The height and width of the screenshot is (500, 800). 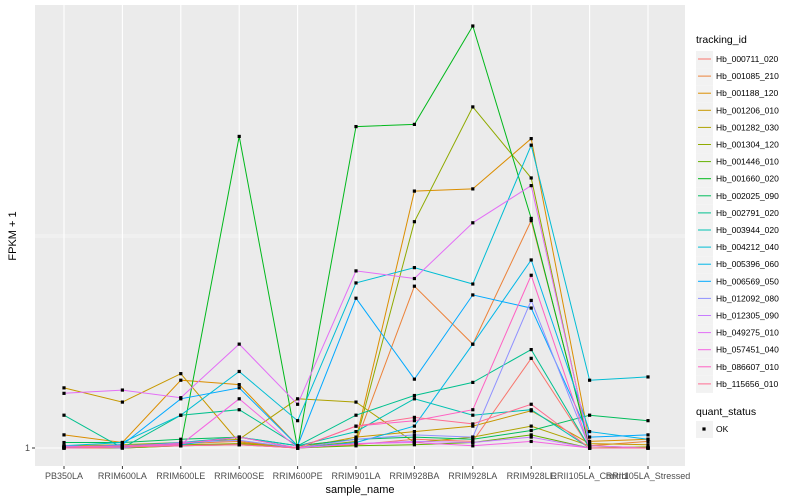 What do you see at coordinates (747, 350) in the screenshot?
I see `legend-label: Hb_057451_040` at bounding box center [747, 350].